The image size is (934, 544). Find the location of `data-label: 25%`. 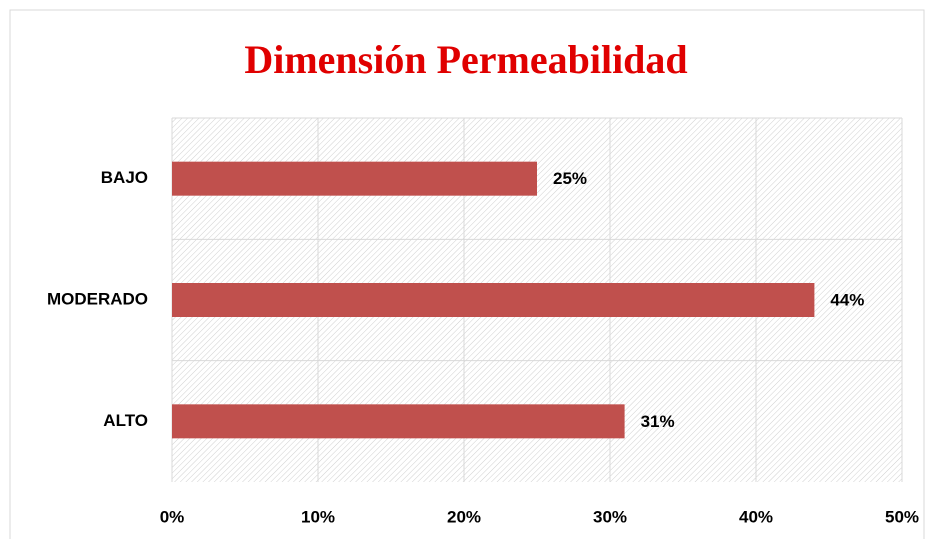

data-label: 25% is located at coordinates (570, 178).